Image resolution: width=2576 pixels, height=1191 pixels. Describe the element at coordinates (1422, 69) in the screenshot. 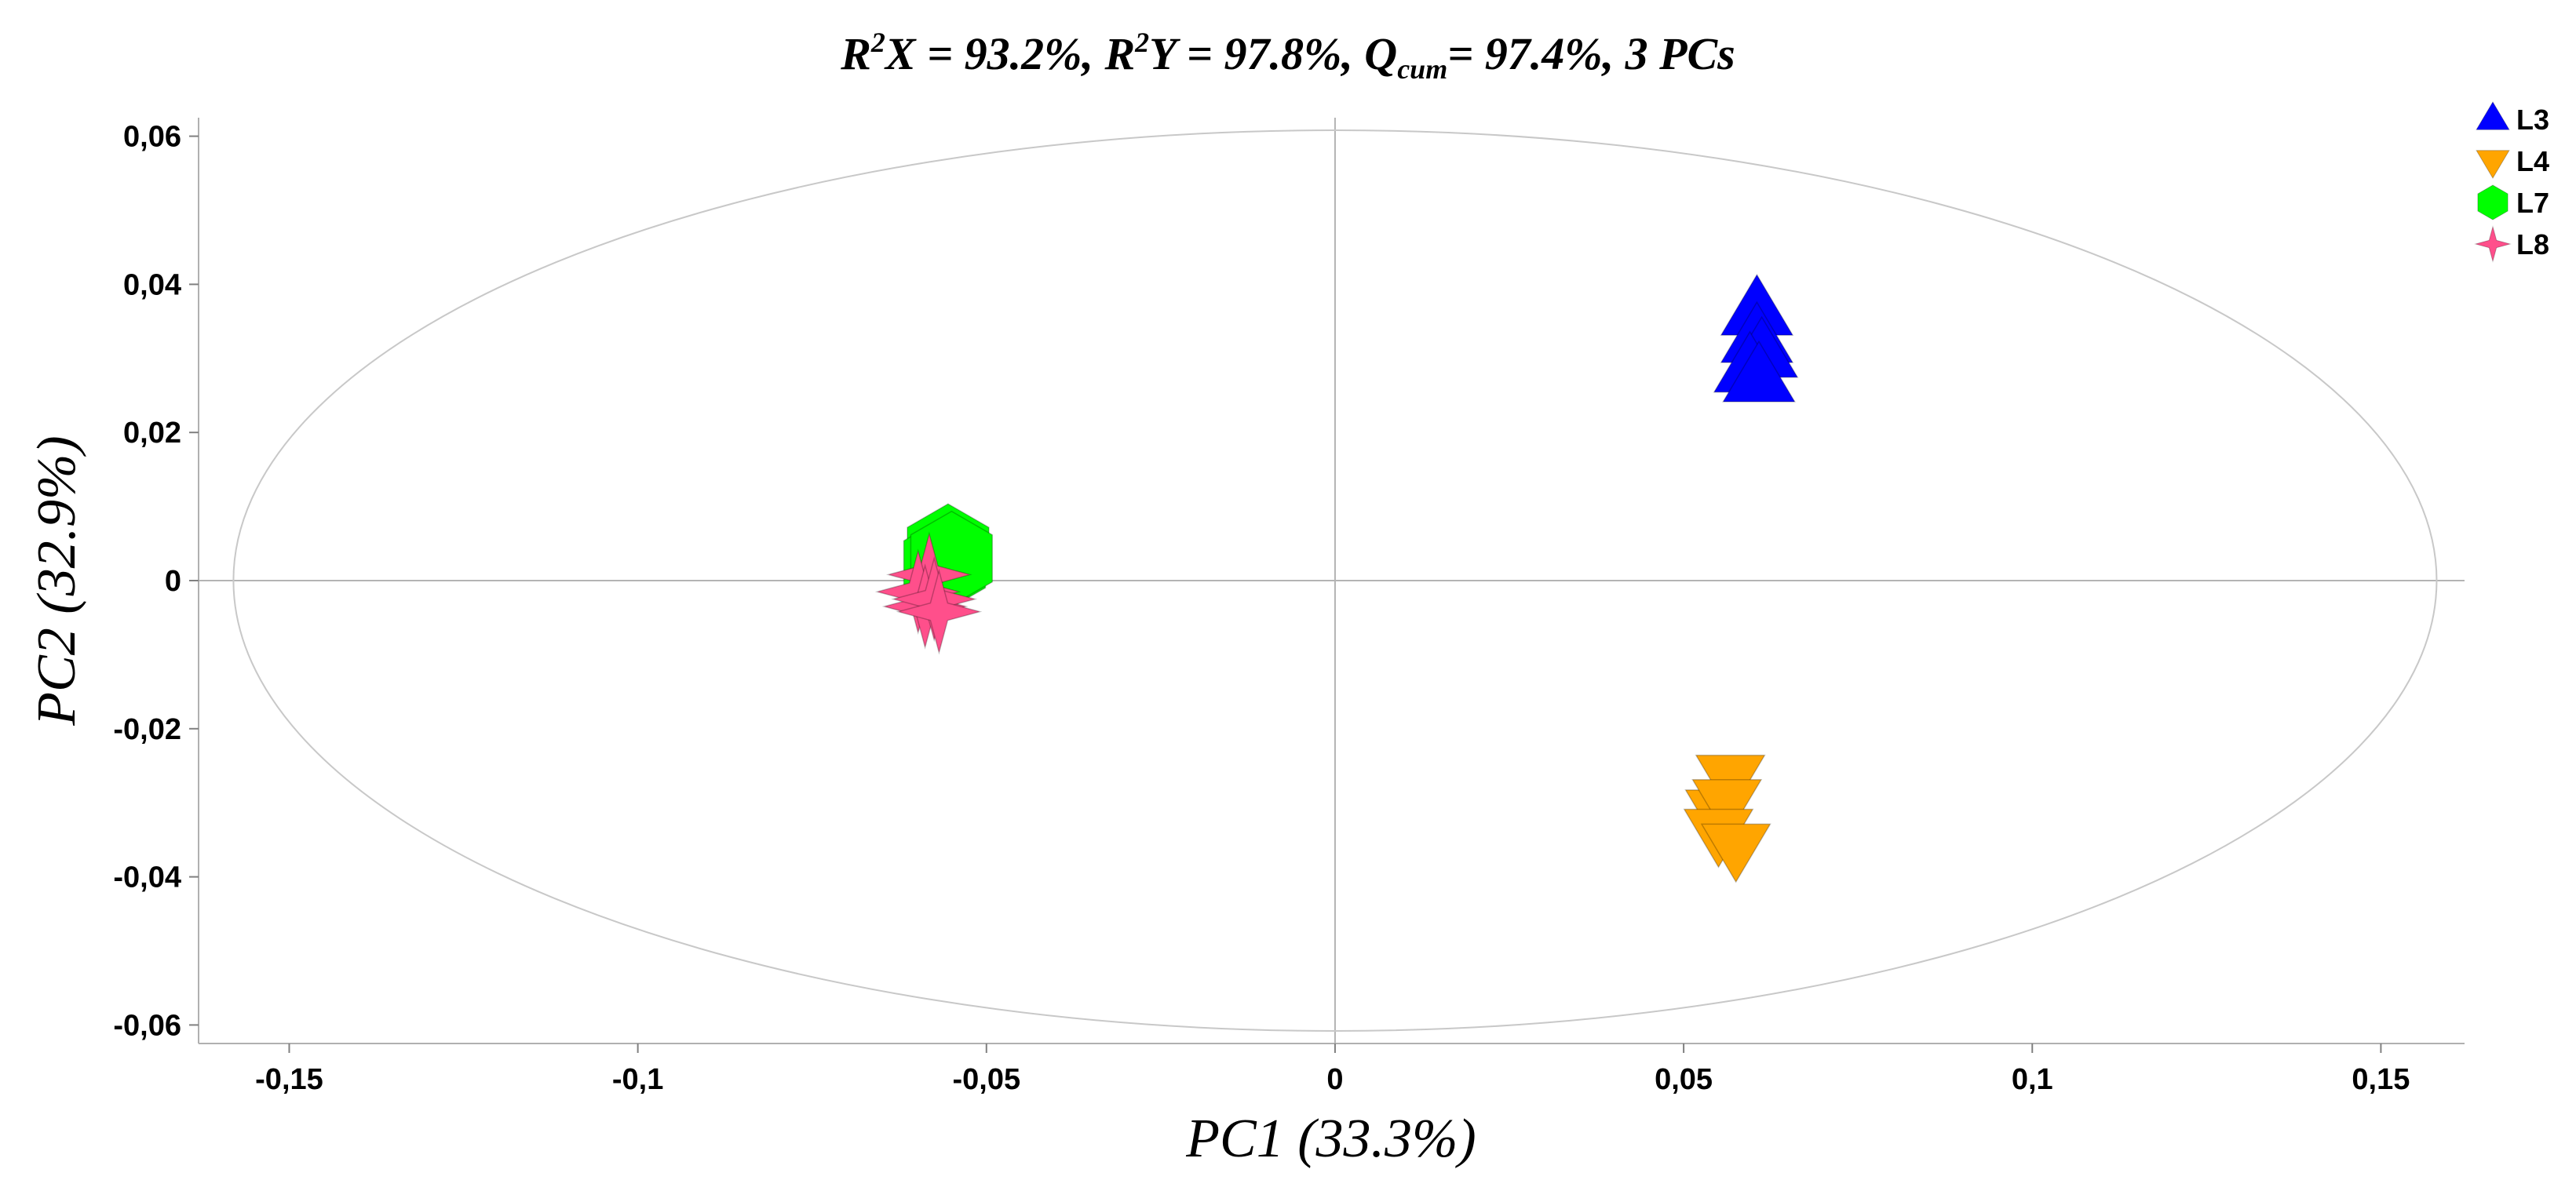

I see `title-q-sub: cum` at that location.